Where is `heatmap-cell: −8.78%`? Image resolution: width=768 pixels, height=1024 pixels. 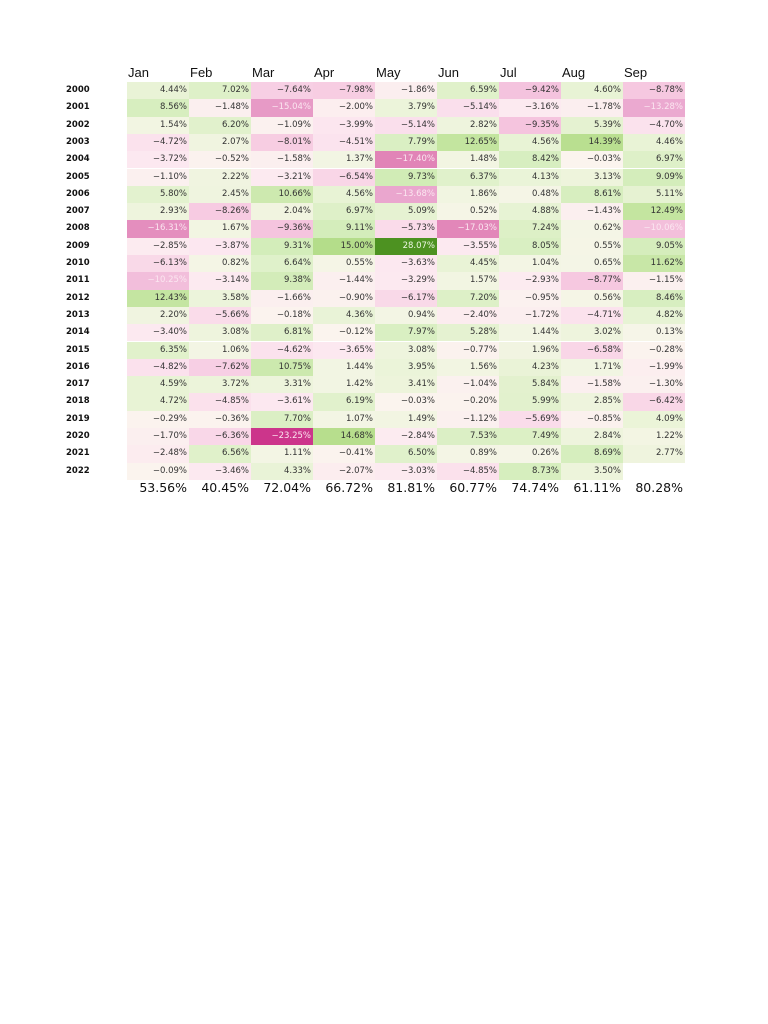
heatmap-cell: −8.78% is located at coordinates (654, 91).